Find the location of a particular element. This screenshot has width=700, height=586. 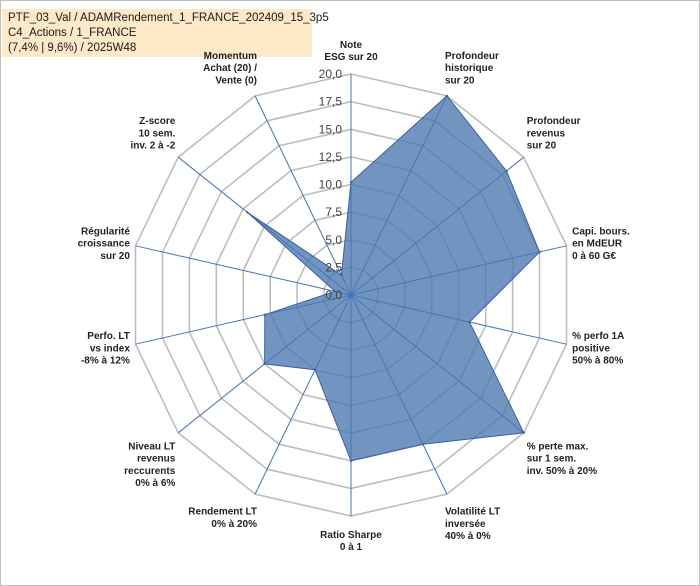

title-line-2: C4_Actions / 1_FRANCE is located at coordinates (72, 33).